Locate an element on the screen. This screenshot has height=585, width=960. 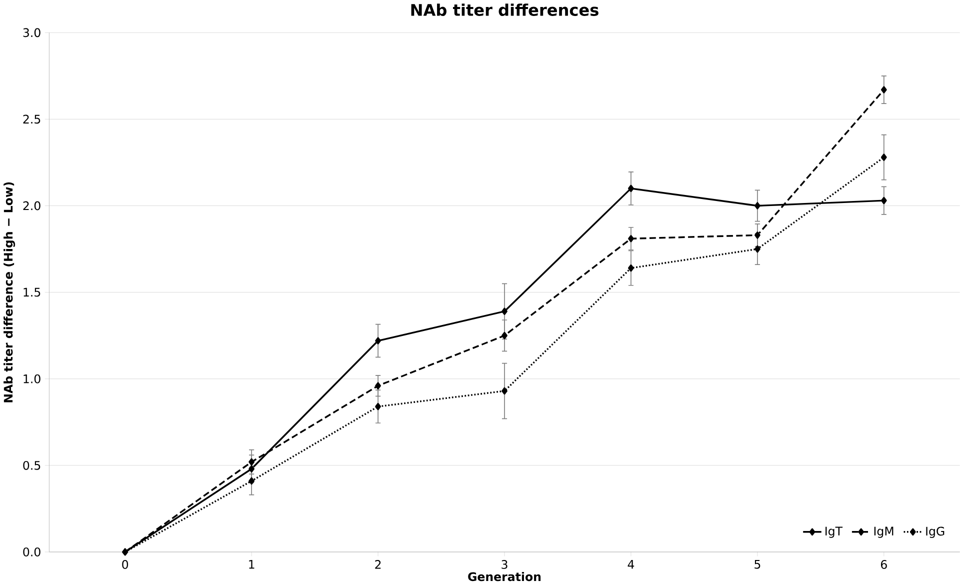
x-tick-label: 5 is located at coordinates (757, 564).